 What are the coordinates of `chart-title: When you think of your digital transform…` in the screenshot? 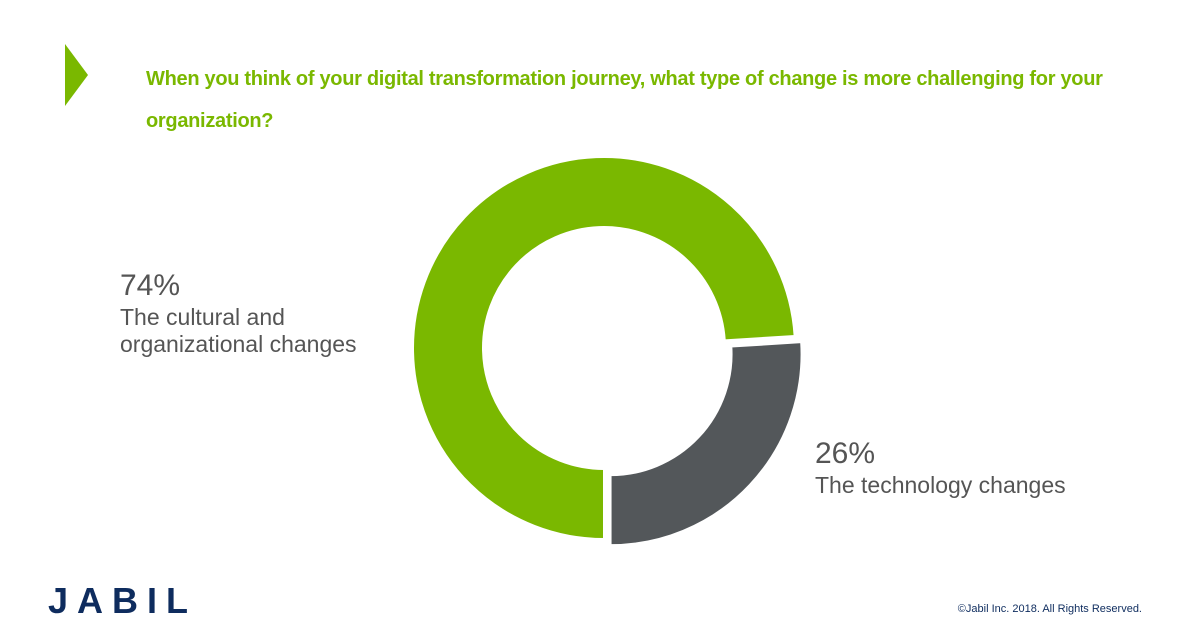 It's located at (624, 100).